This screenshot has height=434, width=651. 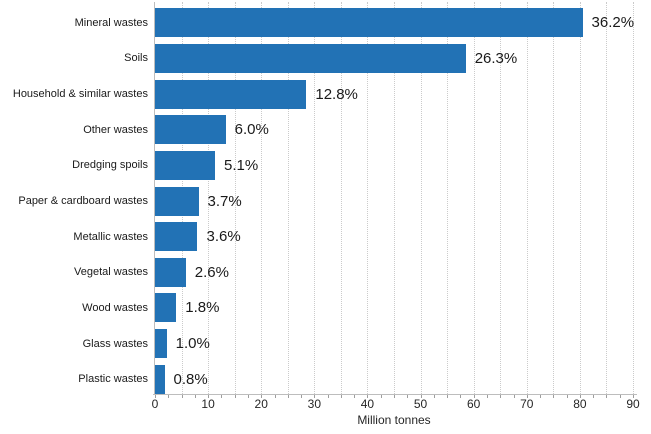 I want to click on x-tick-label: 0, so click(x=155, y=404).